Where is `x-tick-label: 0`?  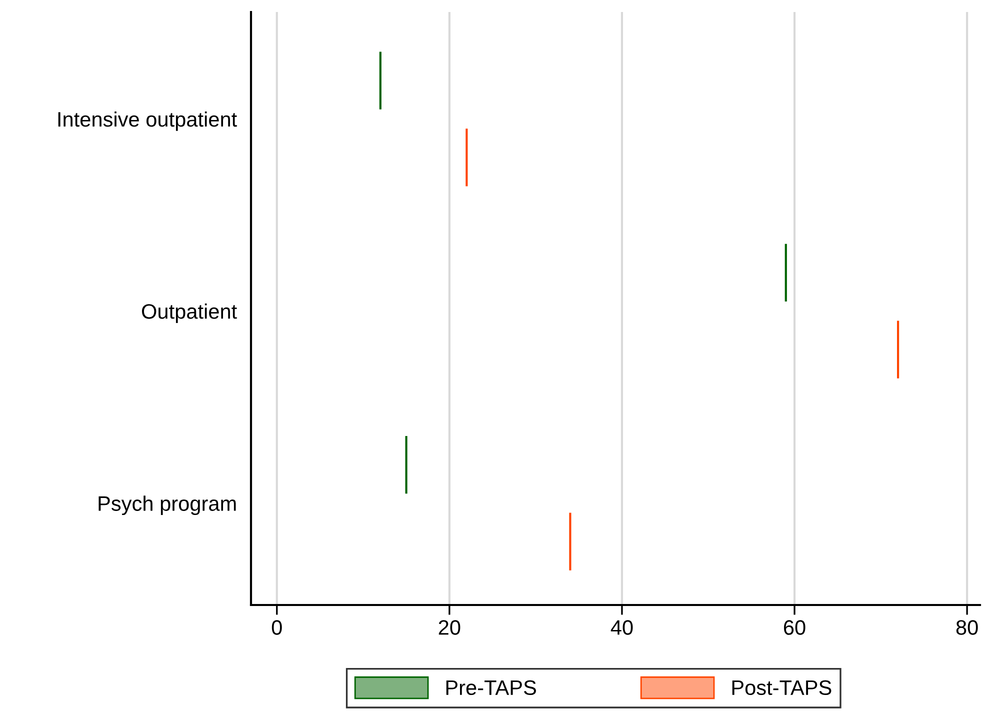 x-tick-label: 0 is located at coordinates (277, 627).